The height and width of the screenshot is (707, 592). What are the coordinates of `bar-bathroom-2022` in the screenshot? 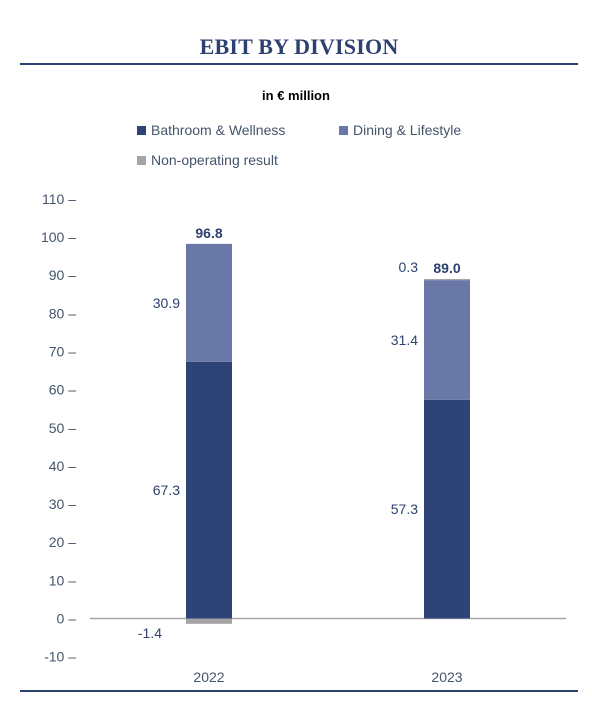 It's located at (209, 490).